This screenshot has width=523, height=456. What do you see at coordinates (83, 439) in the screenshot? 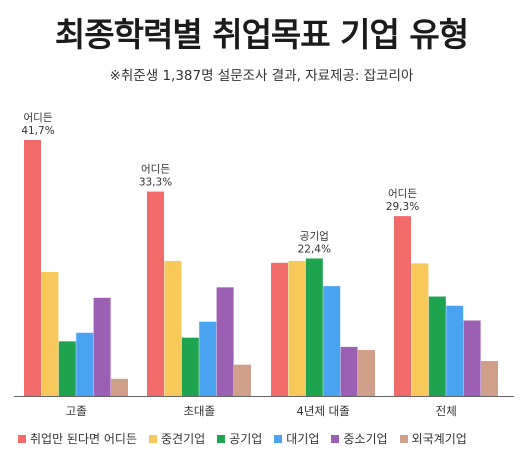
I see `legend-label: 취업만 된다면 어디든` at bounding box center [83, 439].